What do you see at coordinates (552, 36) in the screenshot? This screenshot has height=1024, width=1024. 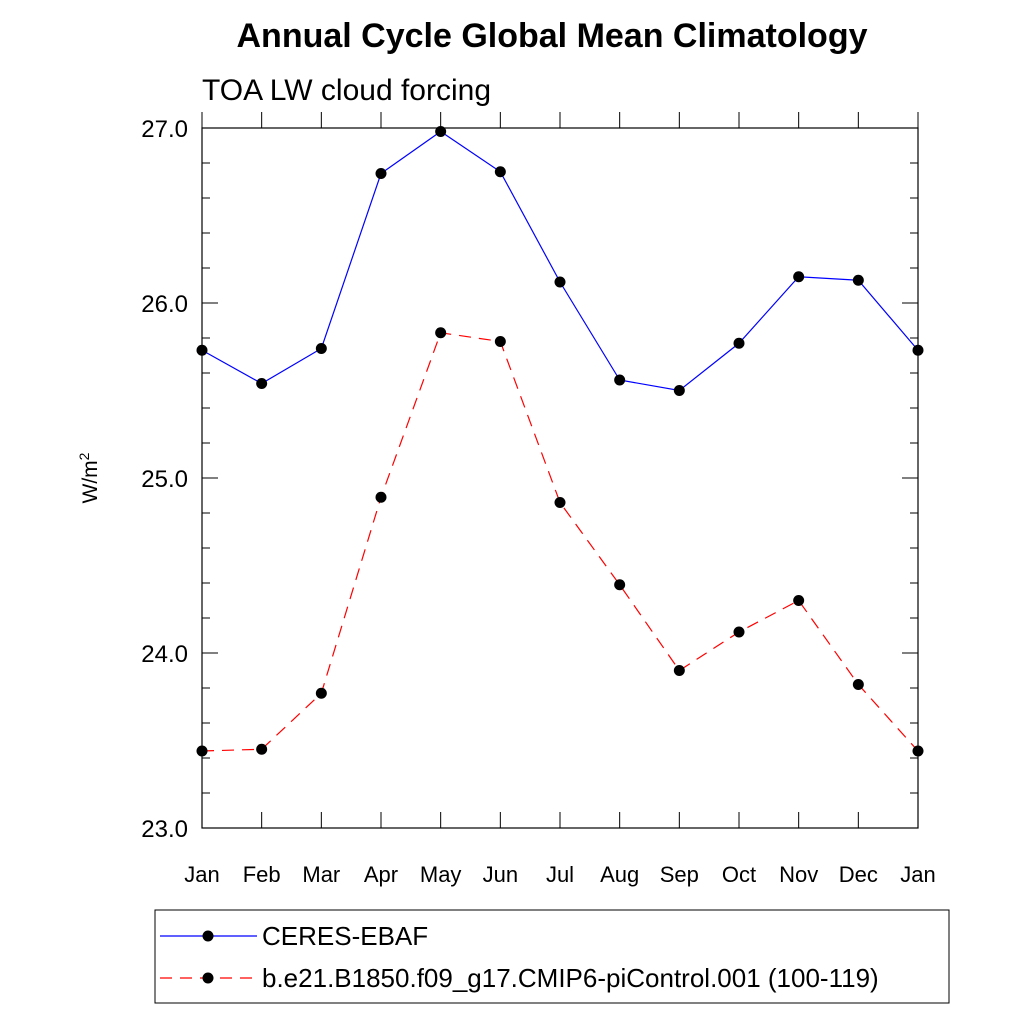 I see `chart-title: Annual Cycle Global Mean Climatology` at bounding box center [552, 36].